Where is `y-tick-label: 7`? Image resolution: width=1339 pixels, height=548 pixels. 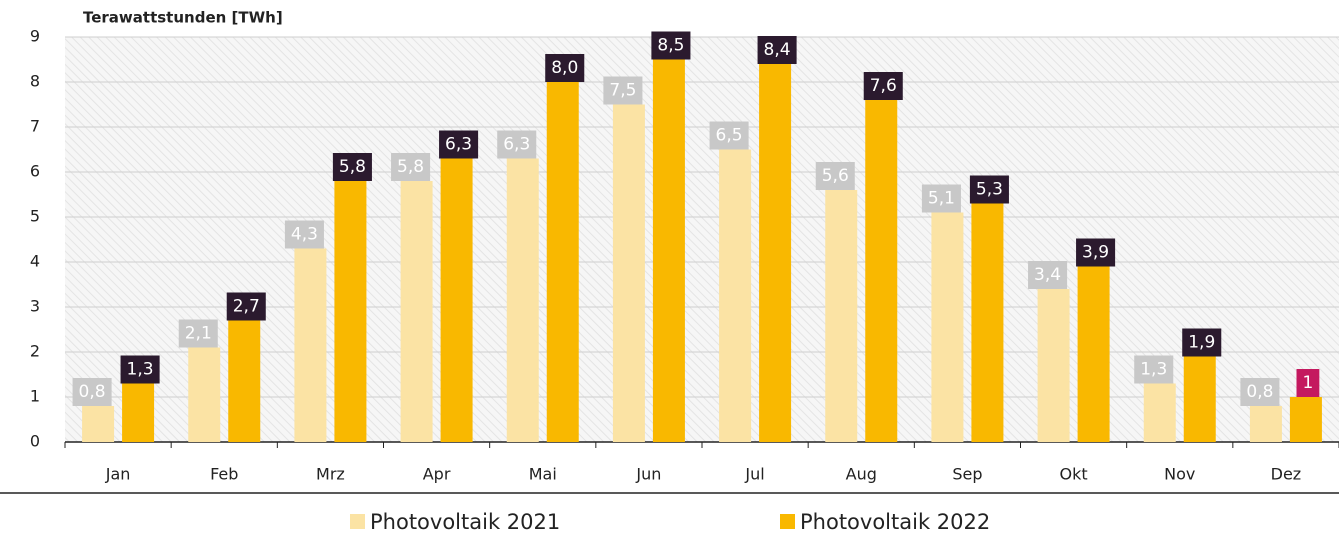
y-tick-label: 7 is located at coordinates (35, 126).